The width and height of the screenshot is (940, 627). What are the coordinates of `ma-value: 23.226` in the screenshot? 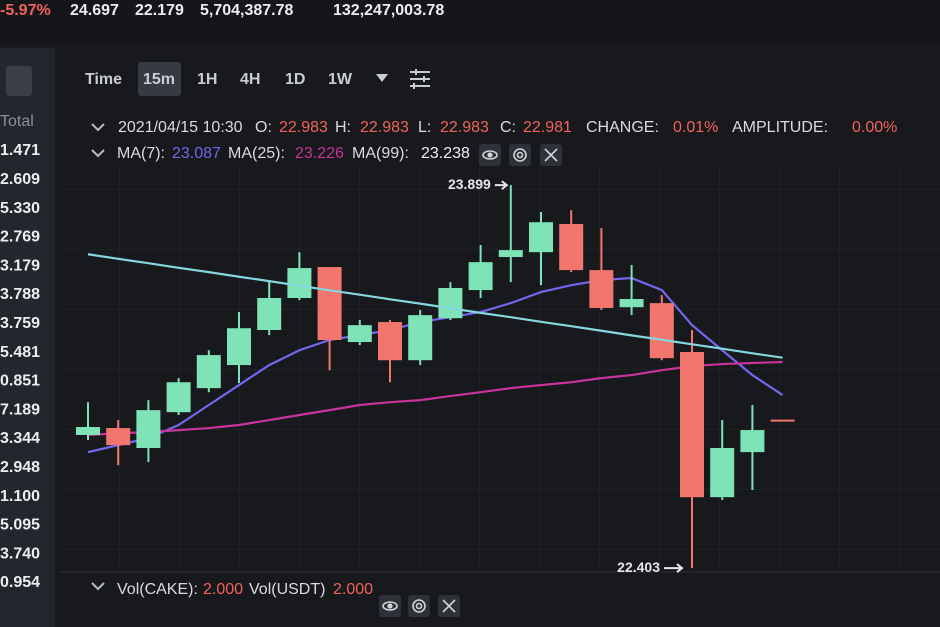 It's located at (319, 153).